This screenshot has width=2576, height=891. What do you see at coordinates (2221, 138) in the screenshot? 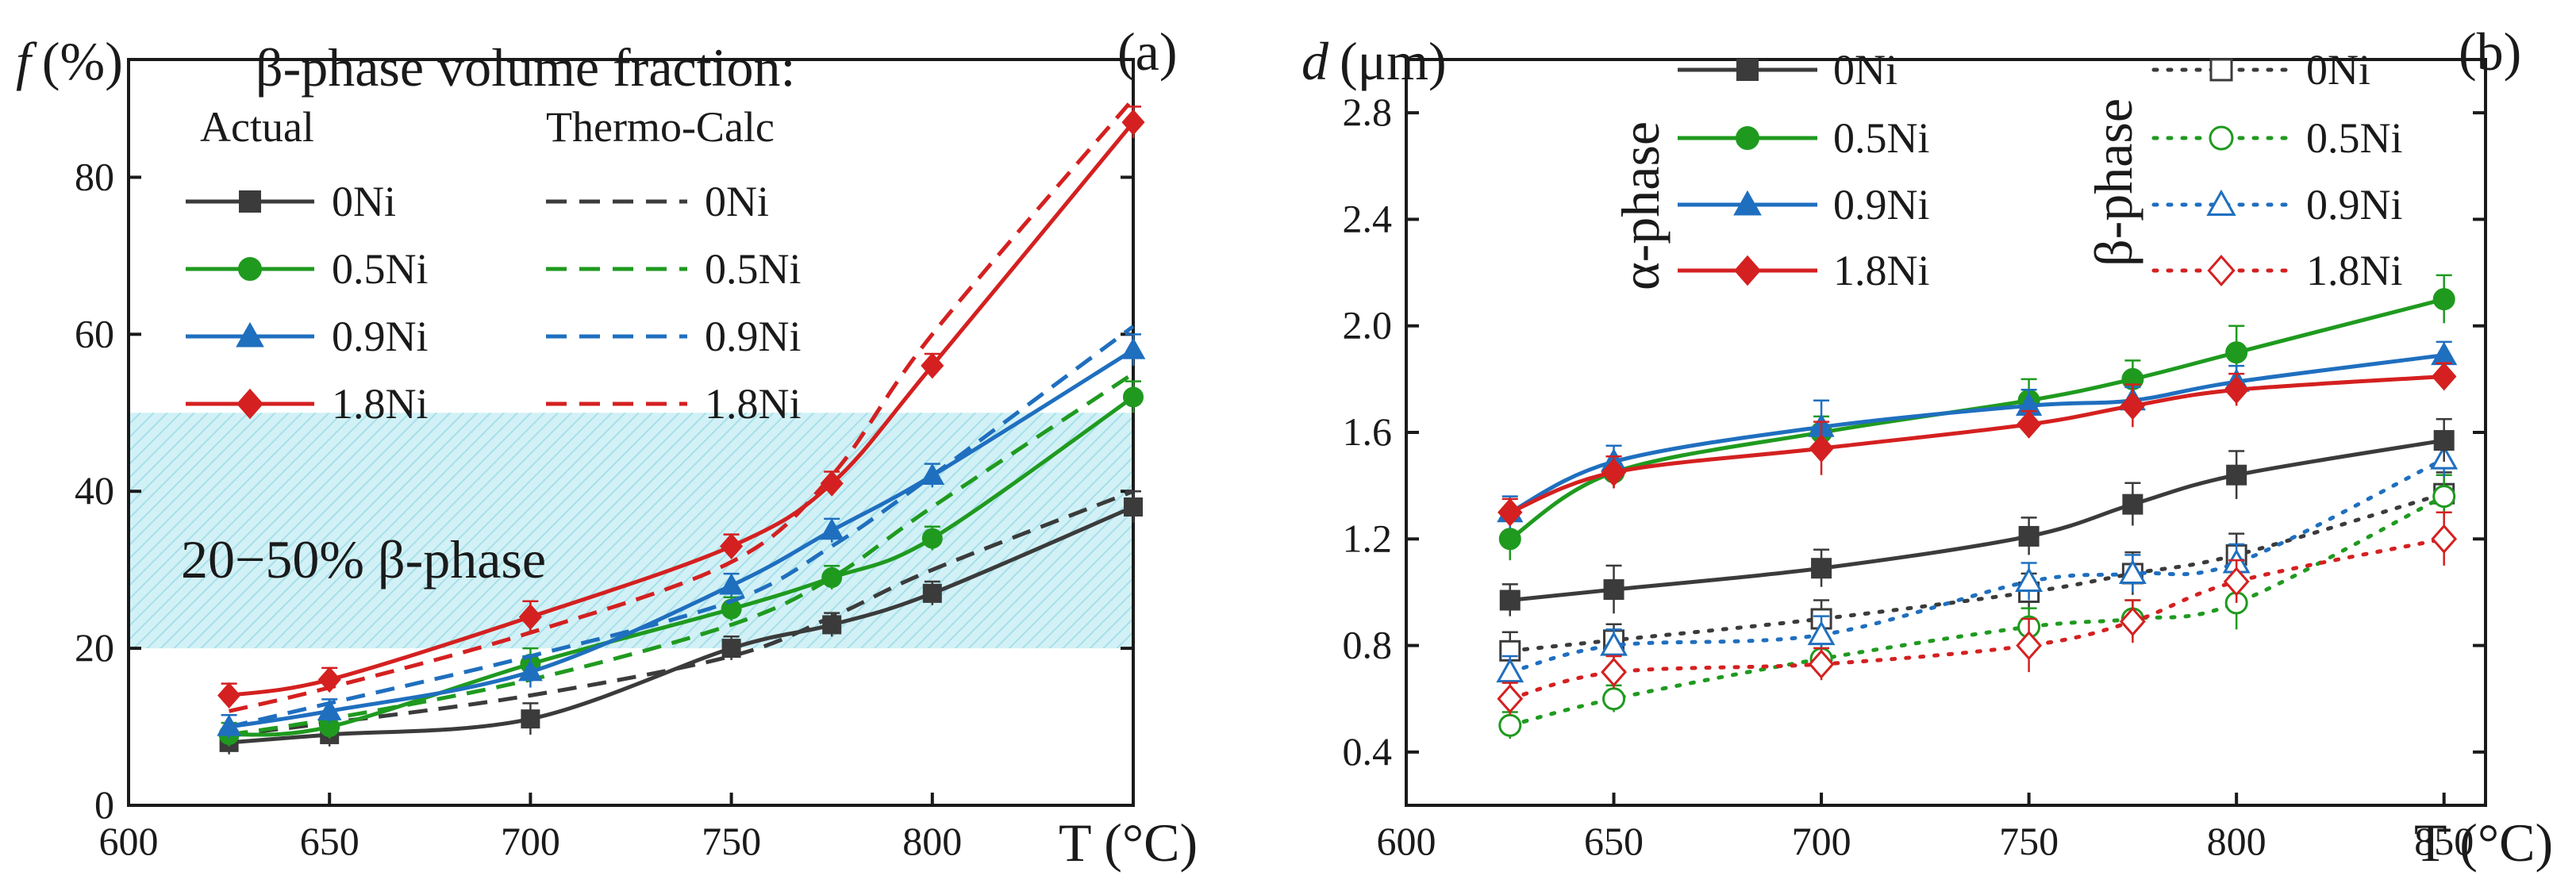
I see `legend-marker-beta-0.5Ni` at bounding box center [2221, 138].